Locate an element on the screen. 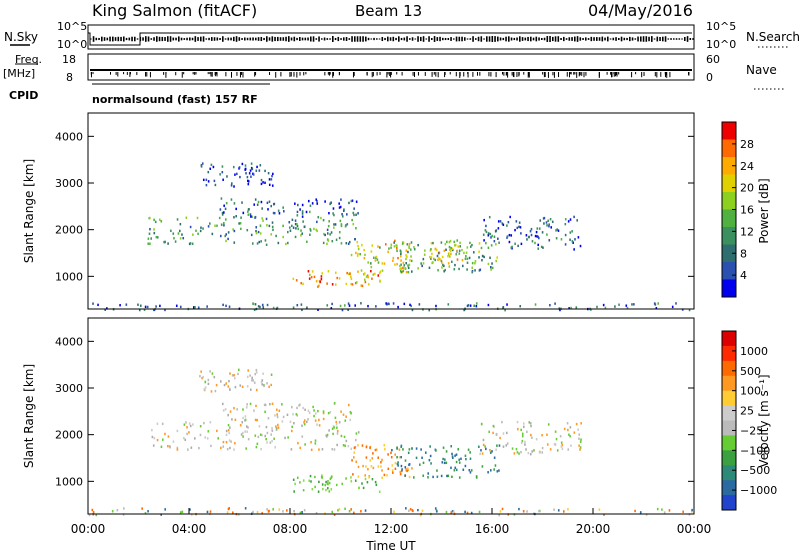 The image size is (800, 554). power-colorbar-label: Power [dB] is located at coordinates (764, 210).